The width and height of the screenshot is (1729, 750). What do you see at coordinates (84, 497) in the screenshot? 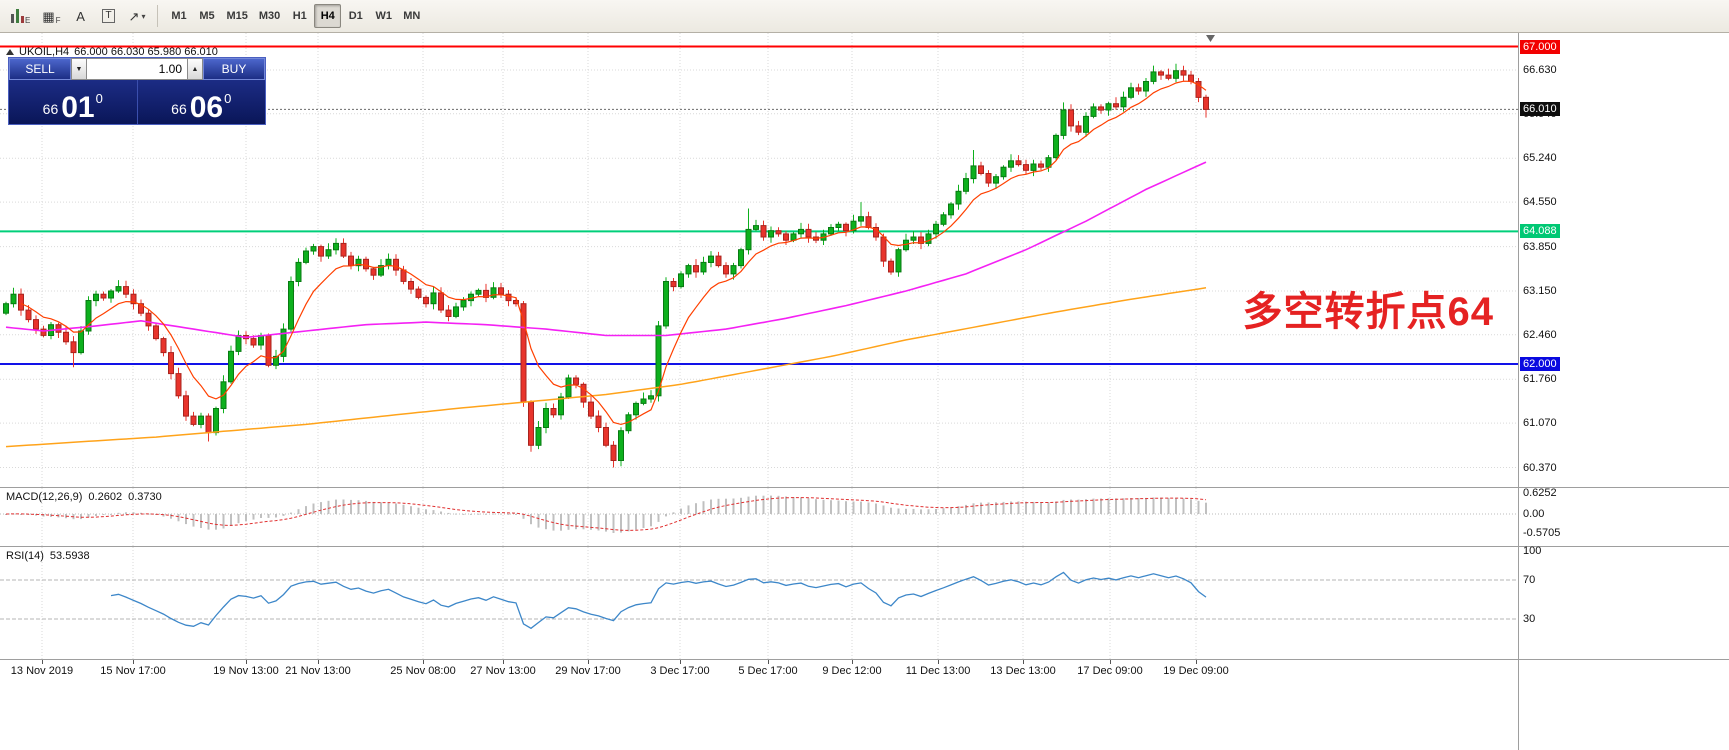
I see `macd-label: MACD(12,26,9) 0.2602 0.3730` at bounding box center [84, 497].